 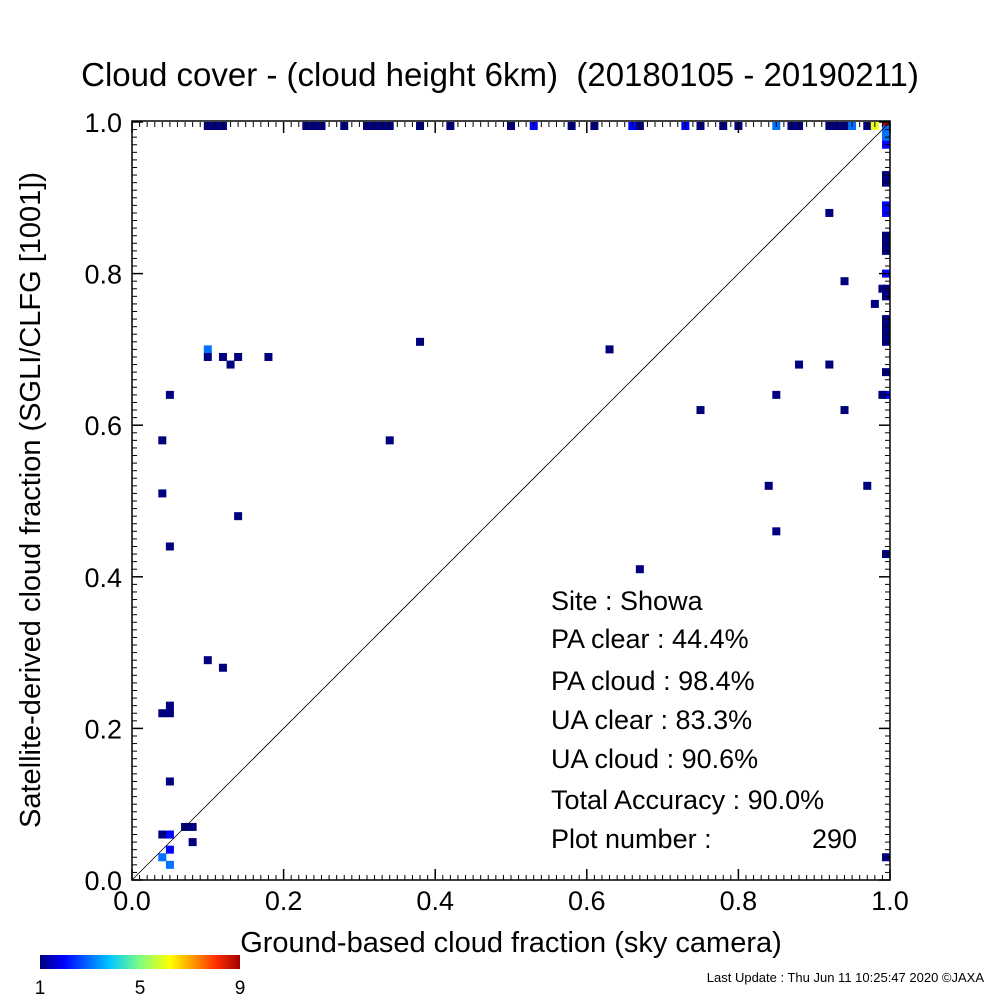 What do you see at coordinates (511, 943) in the screenshot?
I see `x-axis-title: Ground-based cloud fraction (sky camera)` at bounding box center [511, 943].